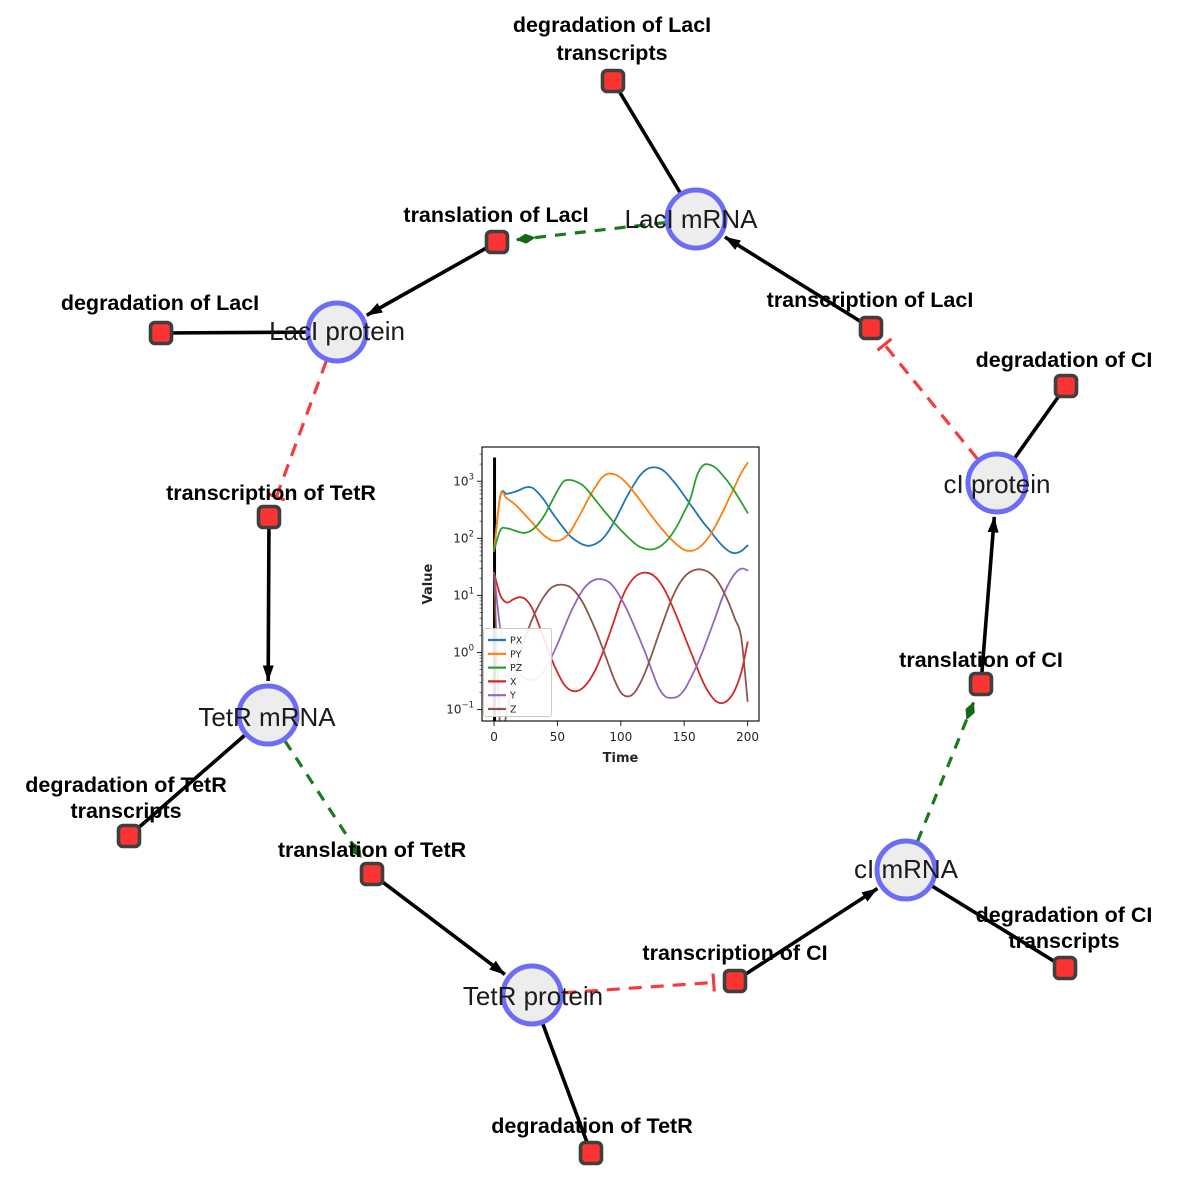  Describe the element at coordinates (431, 278) in the screenshot. I see `edge-production-translation_laci-to-laci_protein` at that location.